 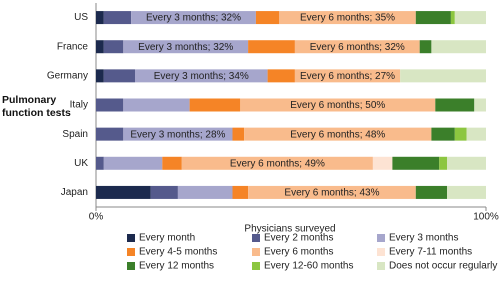 What do you see at coordinates (81, 17) in the screenshot?
I see `category-label: US` at bounding box center [81, 17].